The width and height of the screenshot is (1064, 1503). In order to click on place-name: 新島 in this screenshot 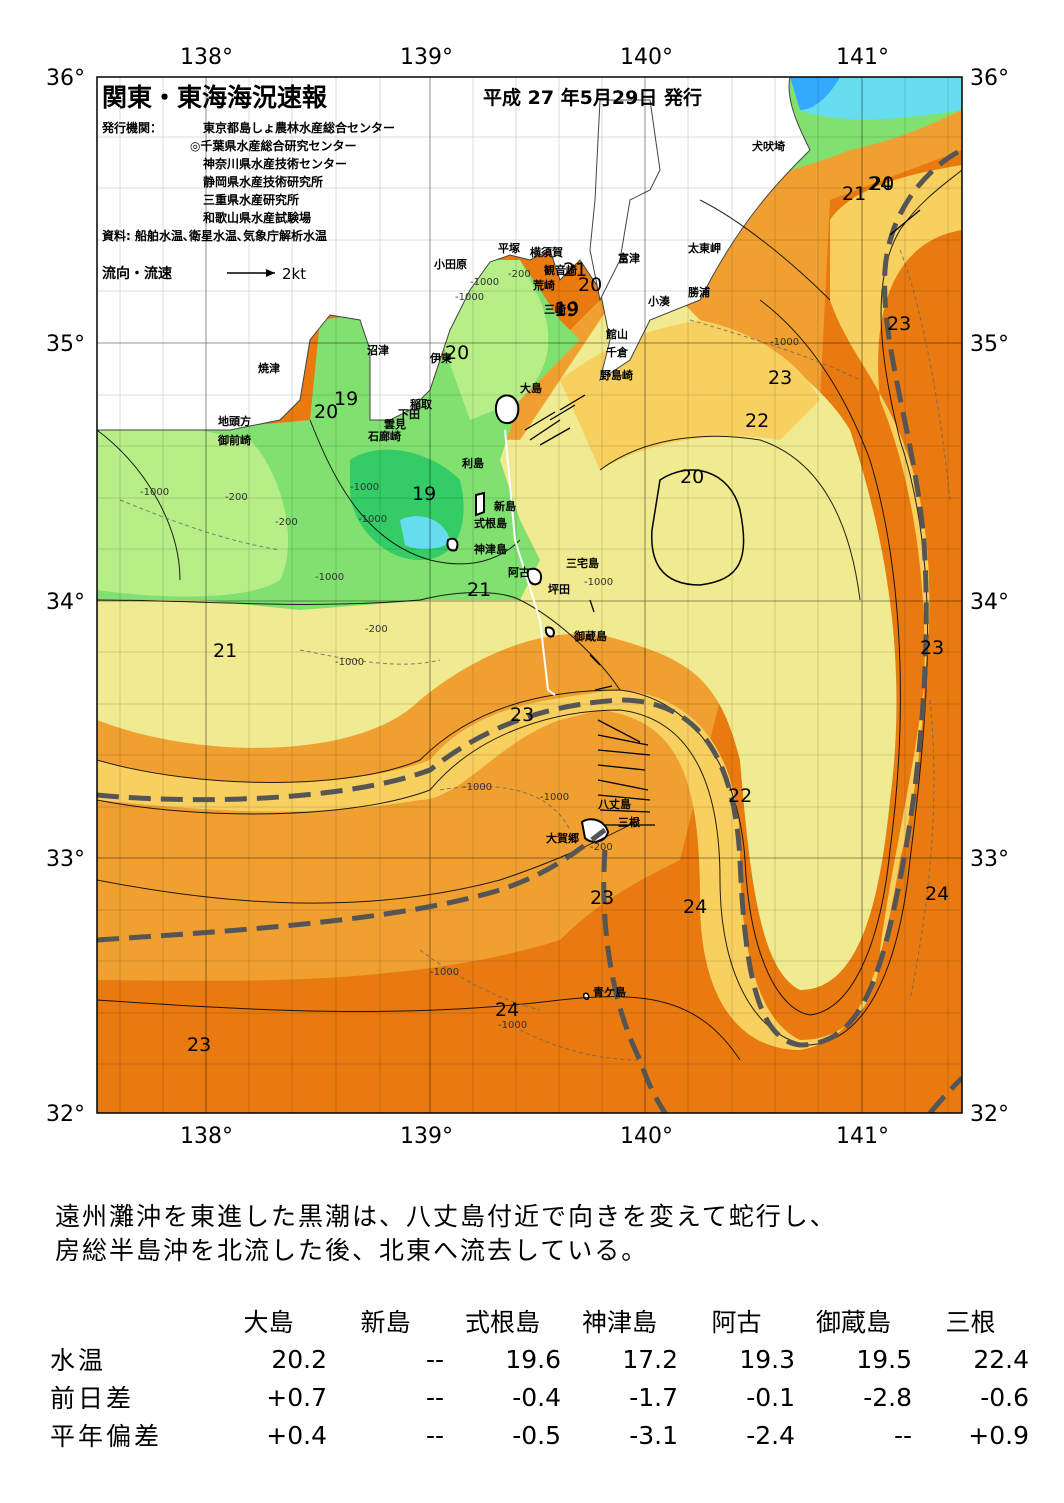, I will do `click(505, 506)`.